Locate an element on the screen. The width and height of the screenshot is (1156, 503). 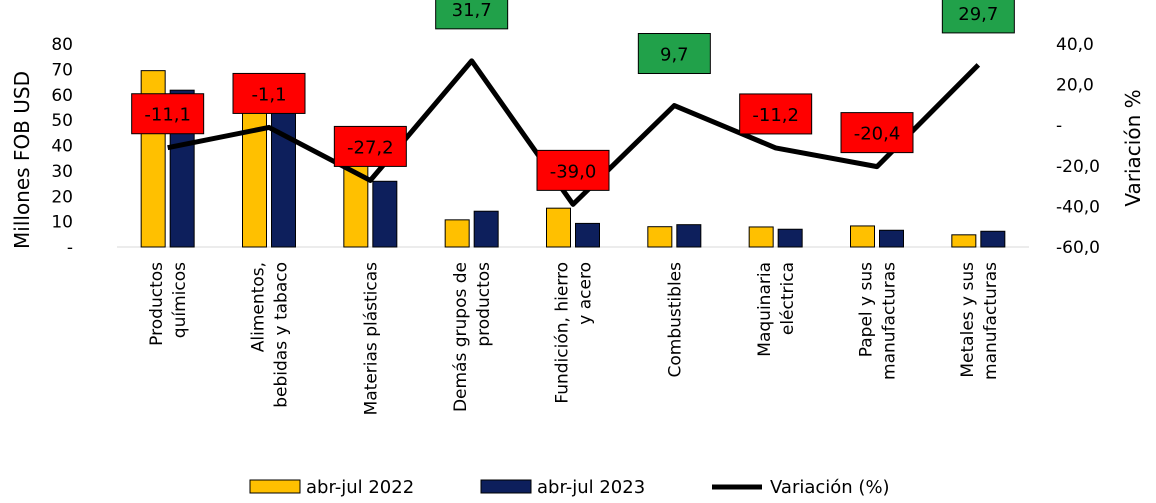
y-tick-right: -40,0 is located at coordinates (1078, 207).